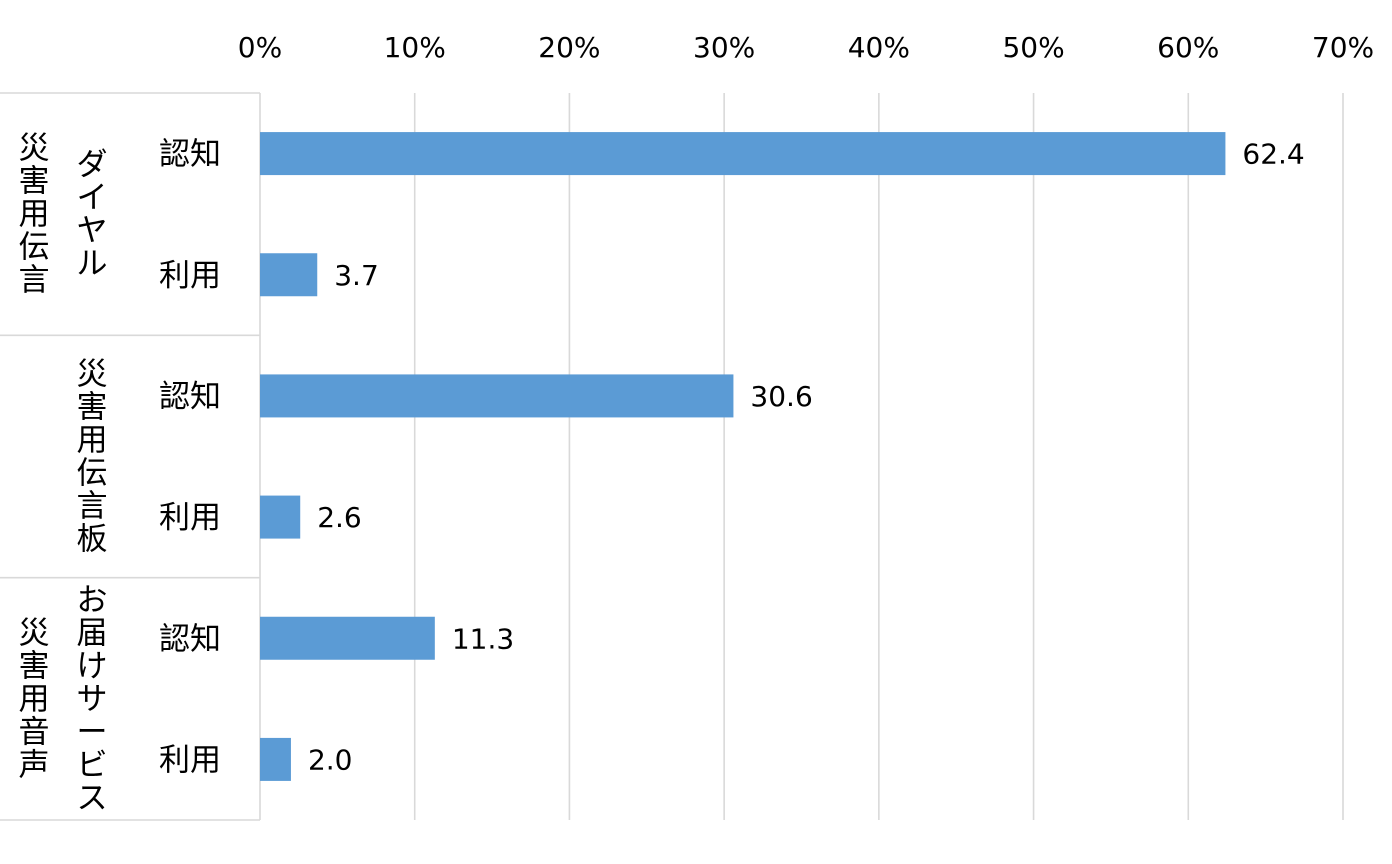 This screenshot has height=864, width=1392. Describe the element at coordinates (569, 47) in the screenshot. I see `x-tick-label: 20%` at that location.